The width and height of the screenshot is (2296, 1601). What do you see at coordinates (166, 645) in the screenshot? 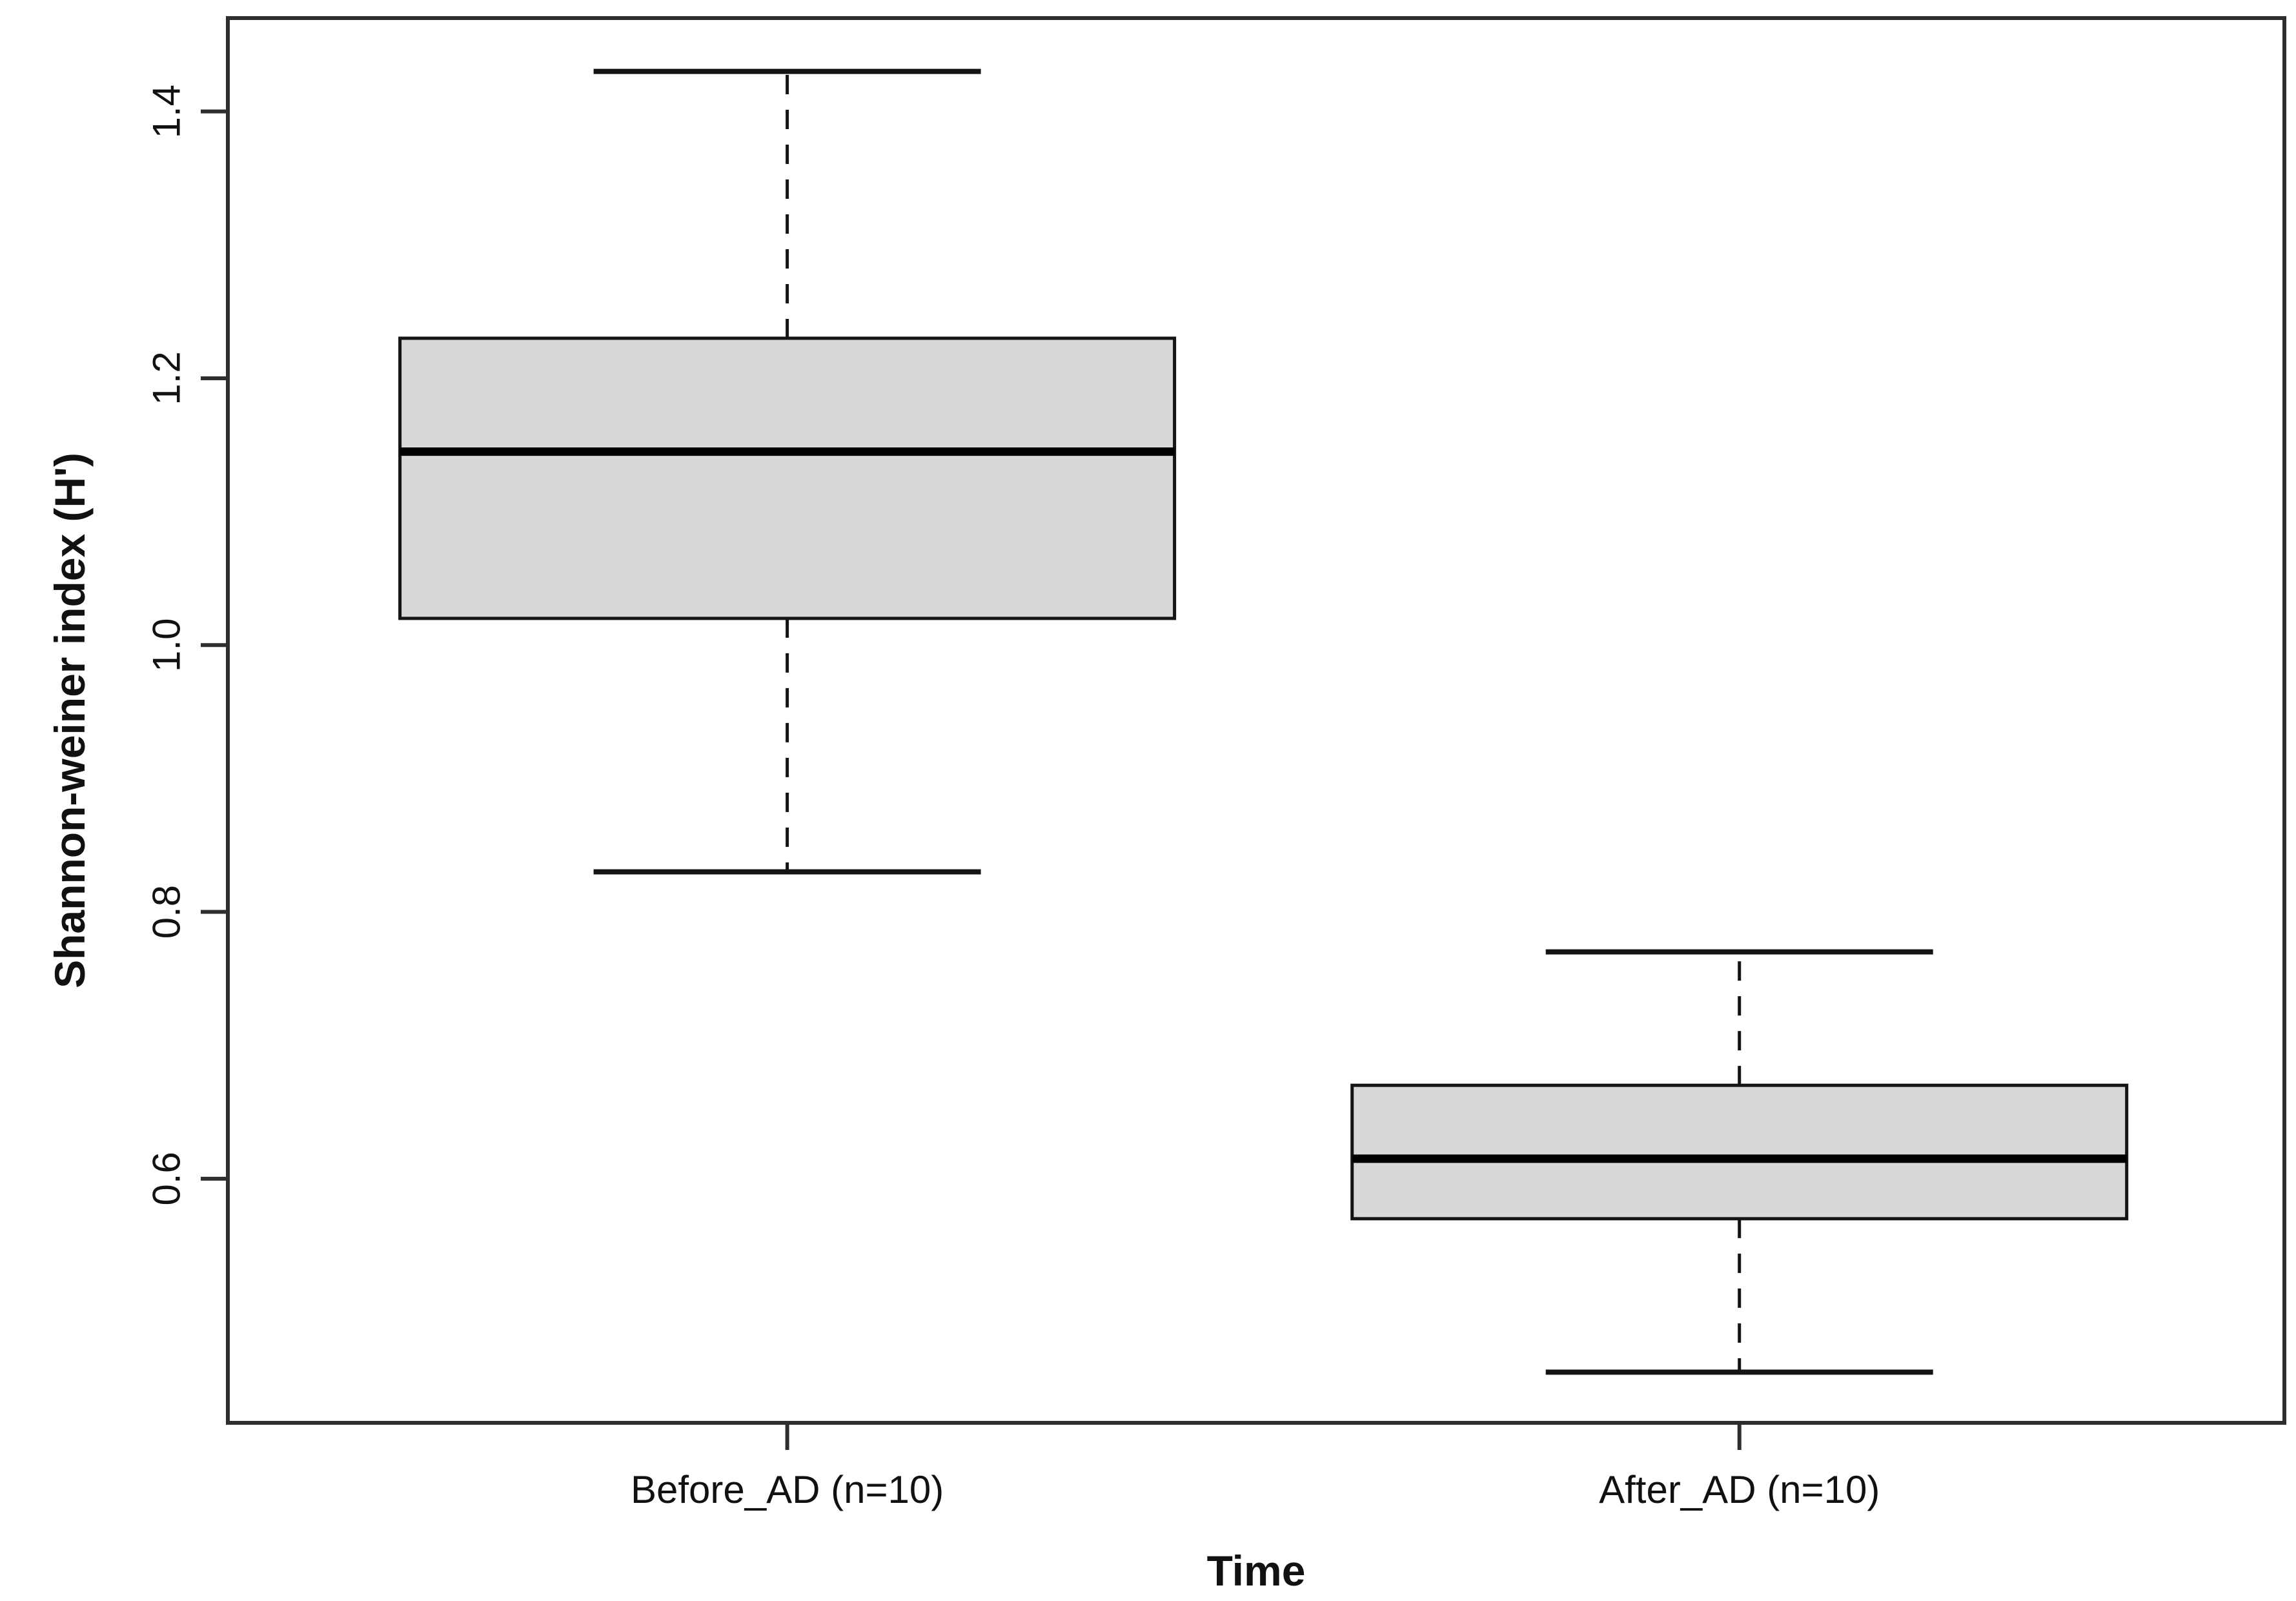
I see `y-tick-label: 1.0` at bounding box center [166, 645].